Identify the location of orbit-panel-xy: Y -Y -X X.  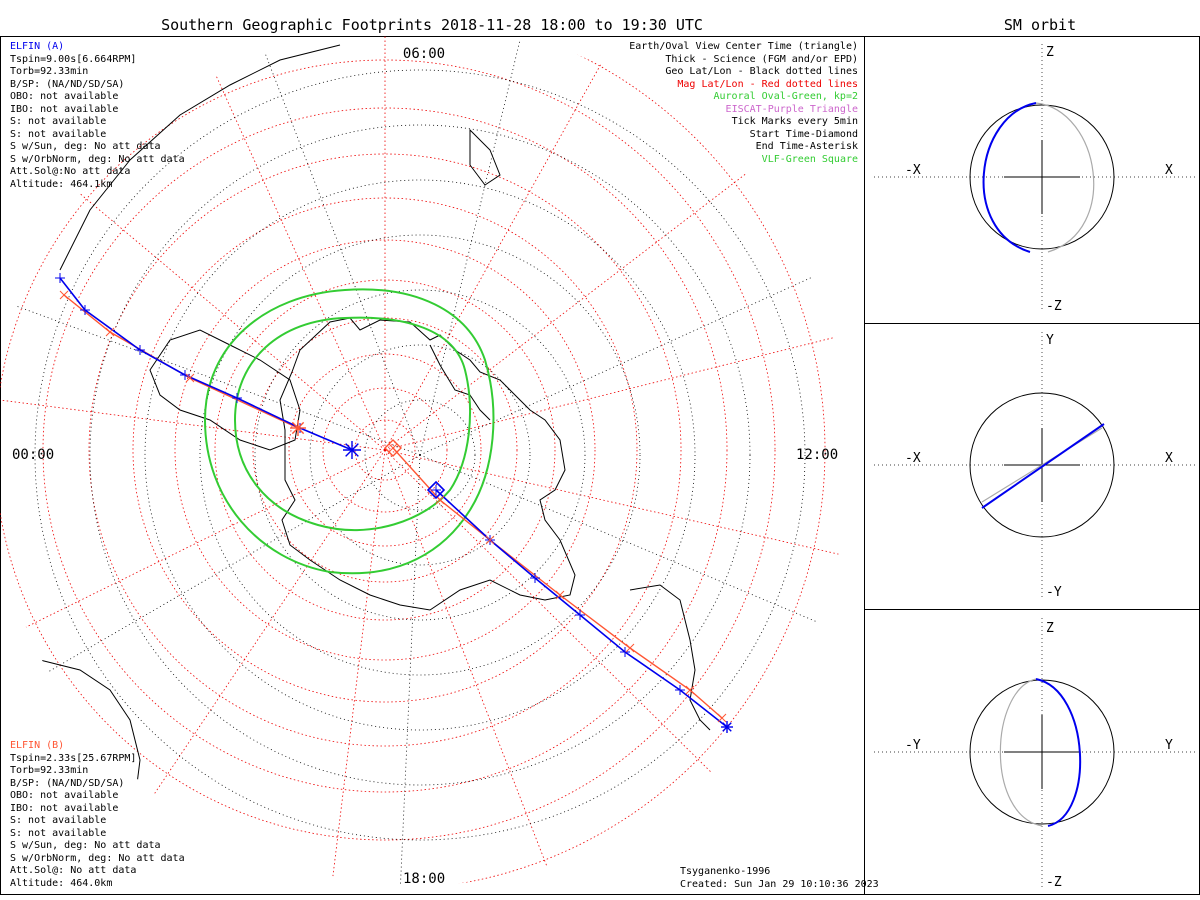
(1035, 466).